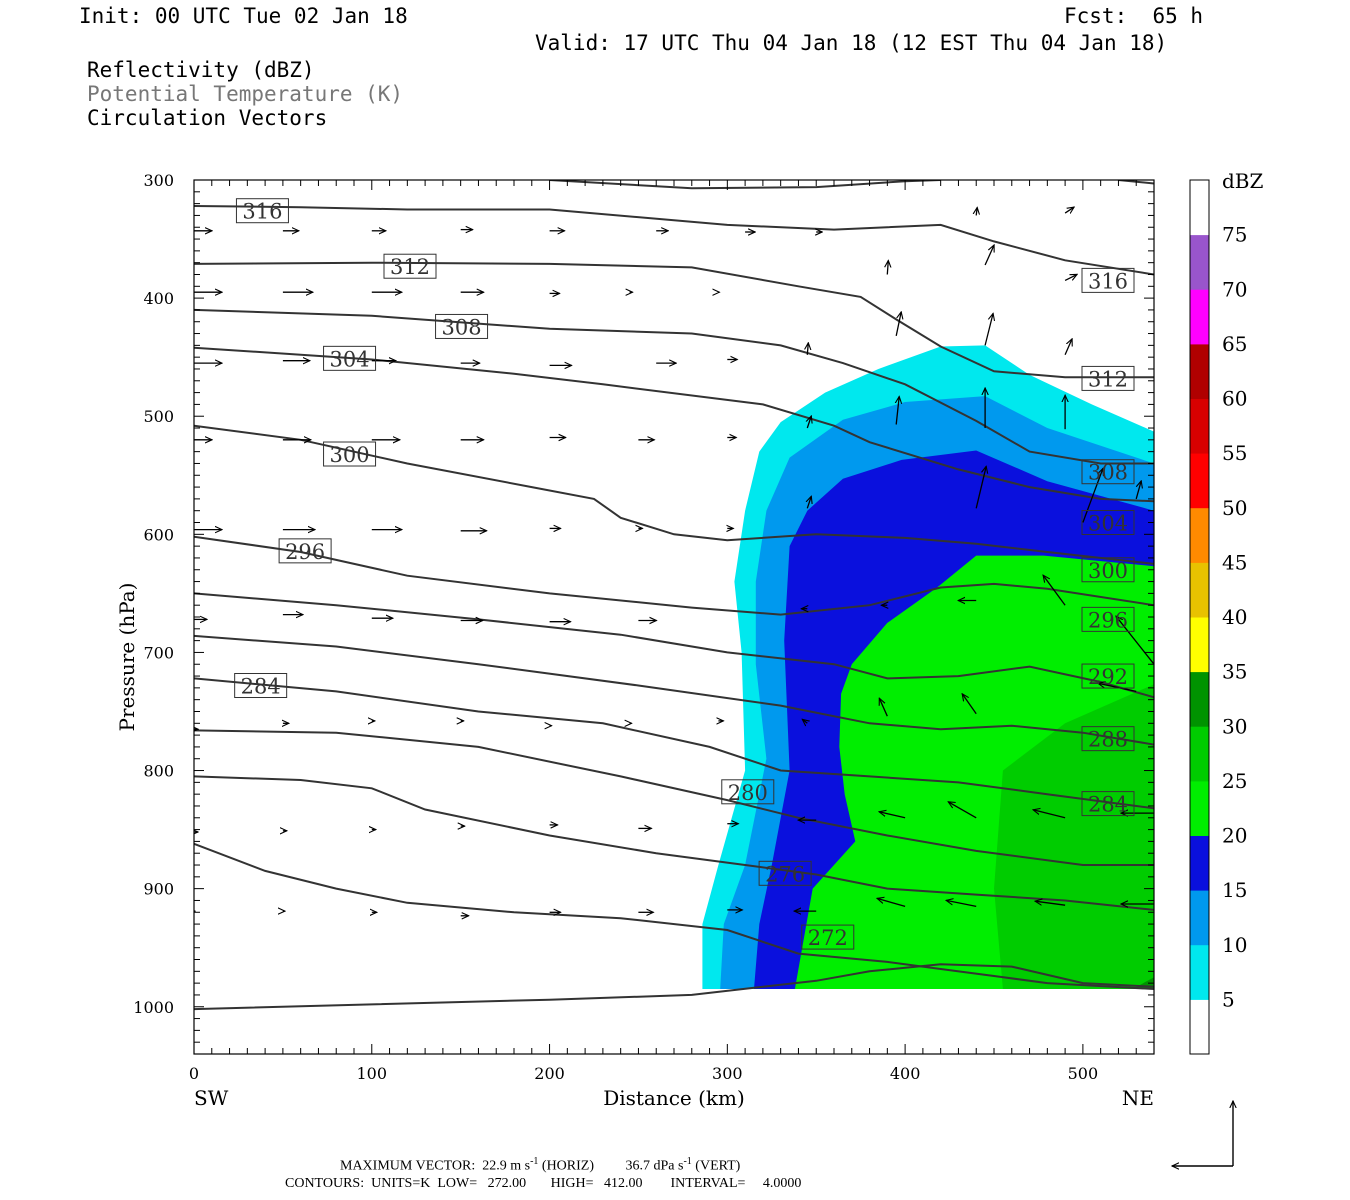  I want to click on reference-vector, so click(1202, 1133).